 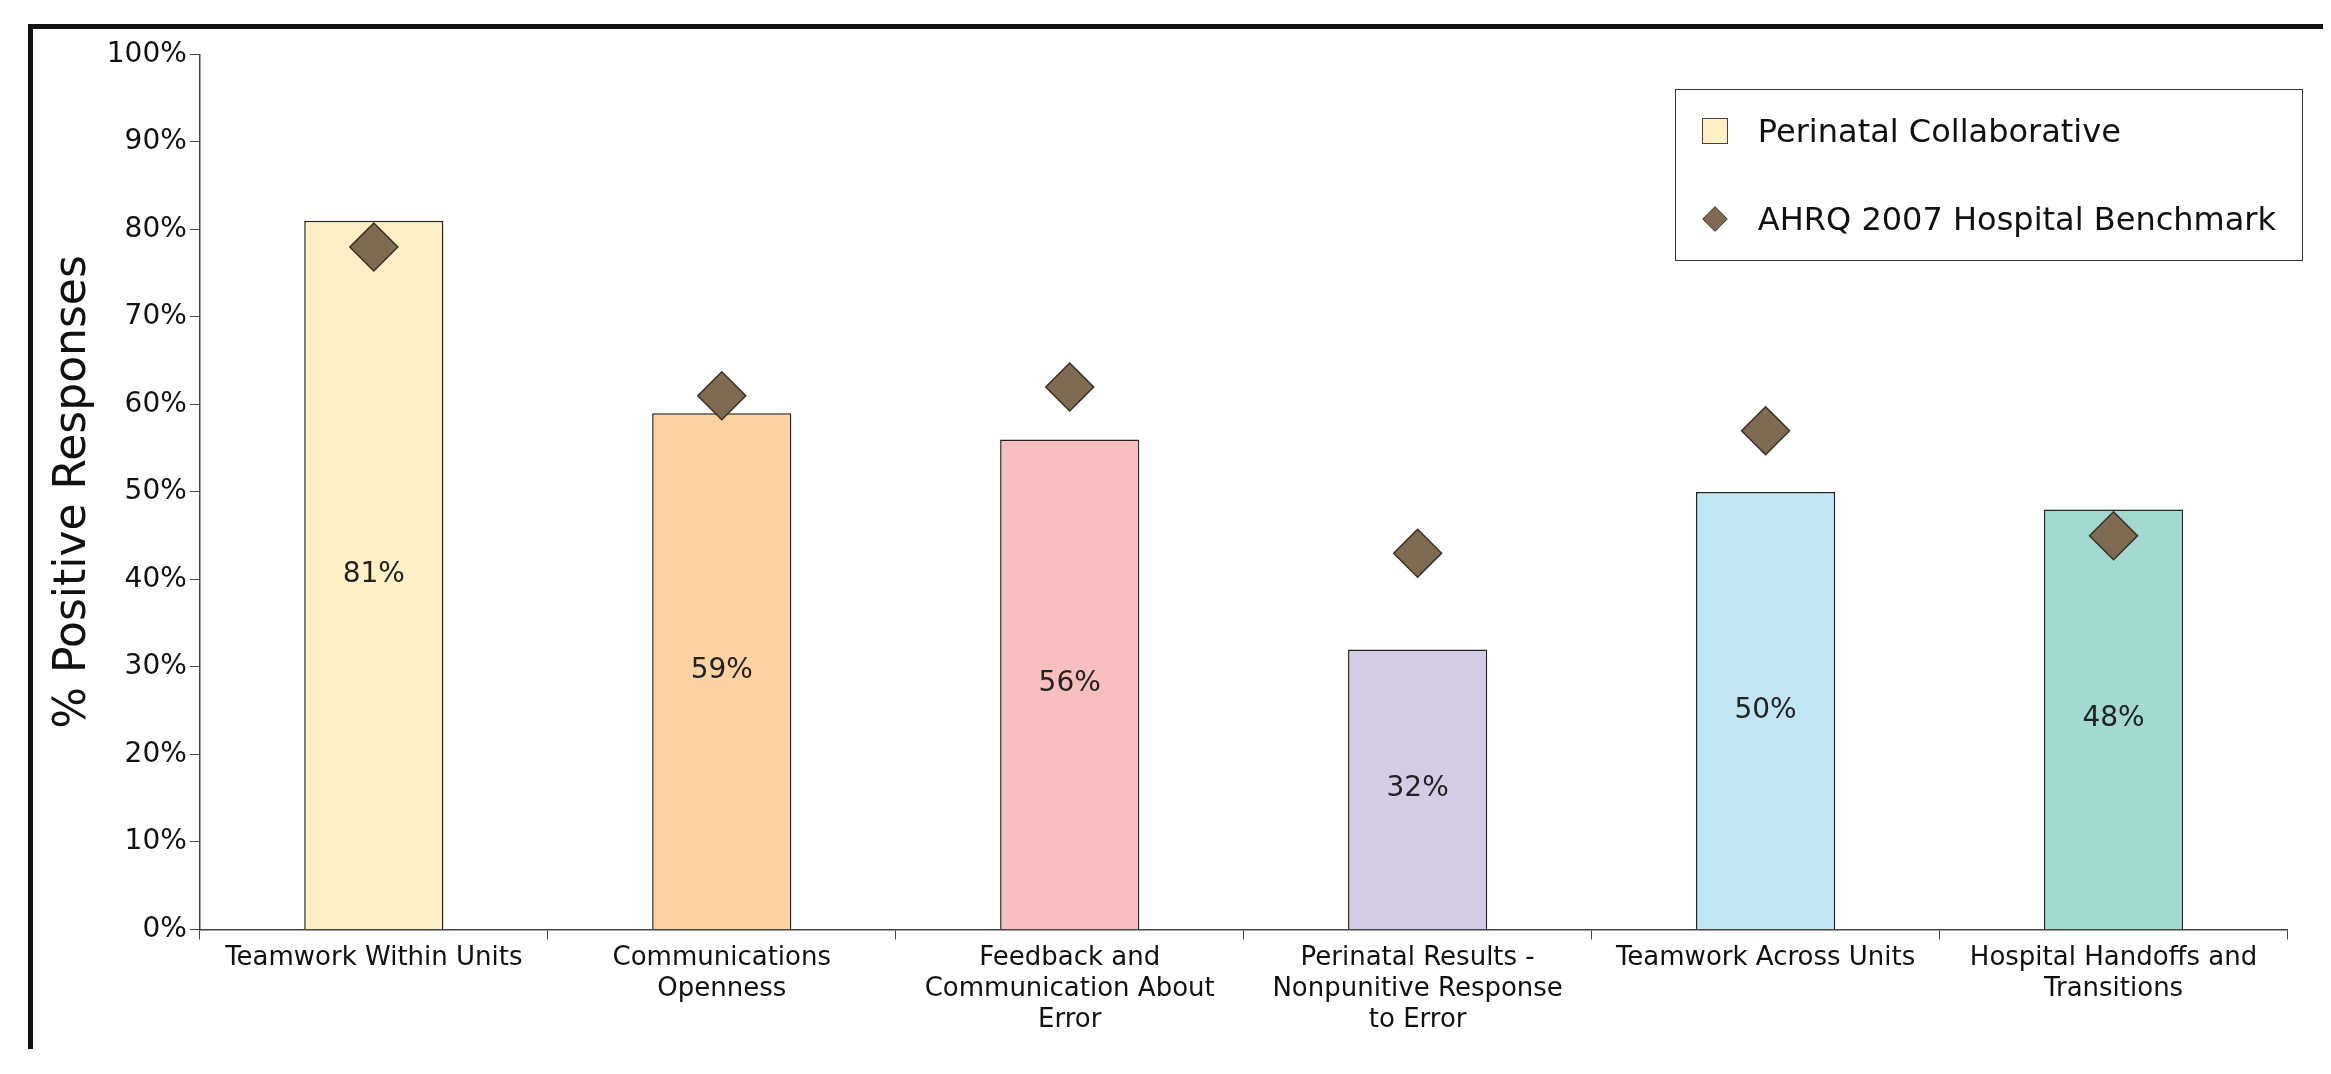 What do you see at coordinates (1417, 787) in the screenshot?
I see `data-label: 32%` at bounding box center [1417, 787].